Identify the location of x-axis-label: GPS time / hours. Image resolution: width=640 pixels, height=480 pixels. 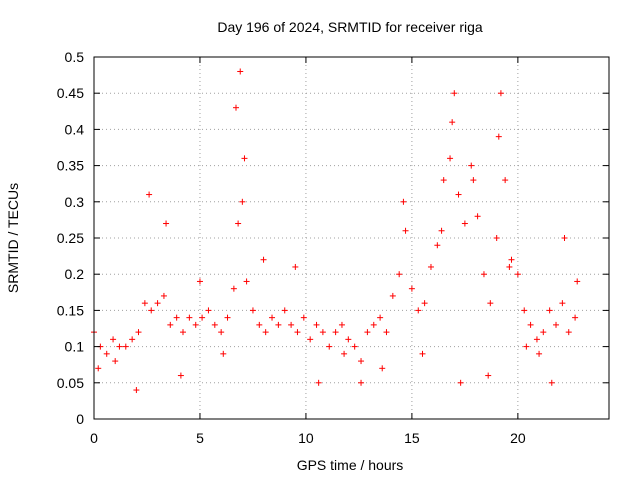
(350, 465).